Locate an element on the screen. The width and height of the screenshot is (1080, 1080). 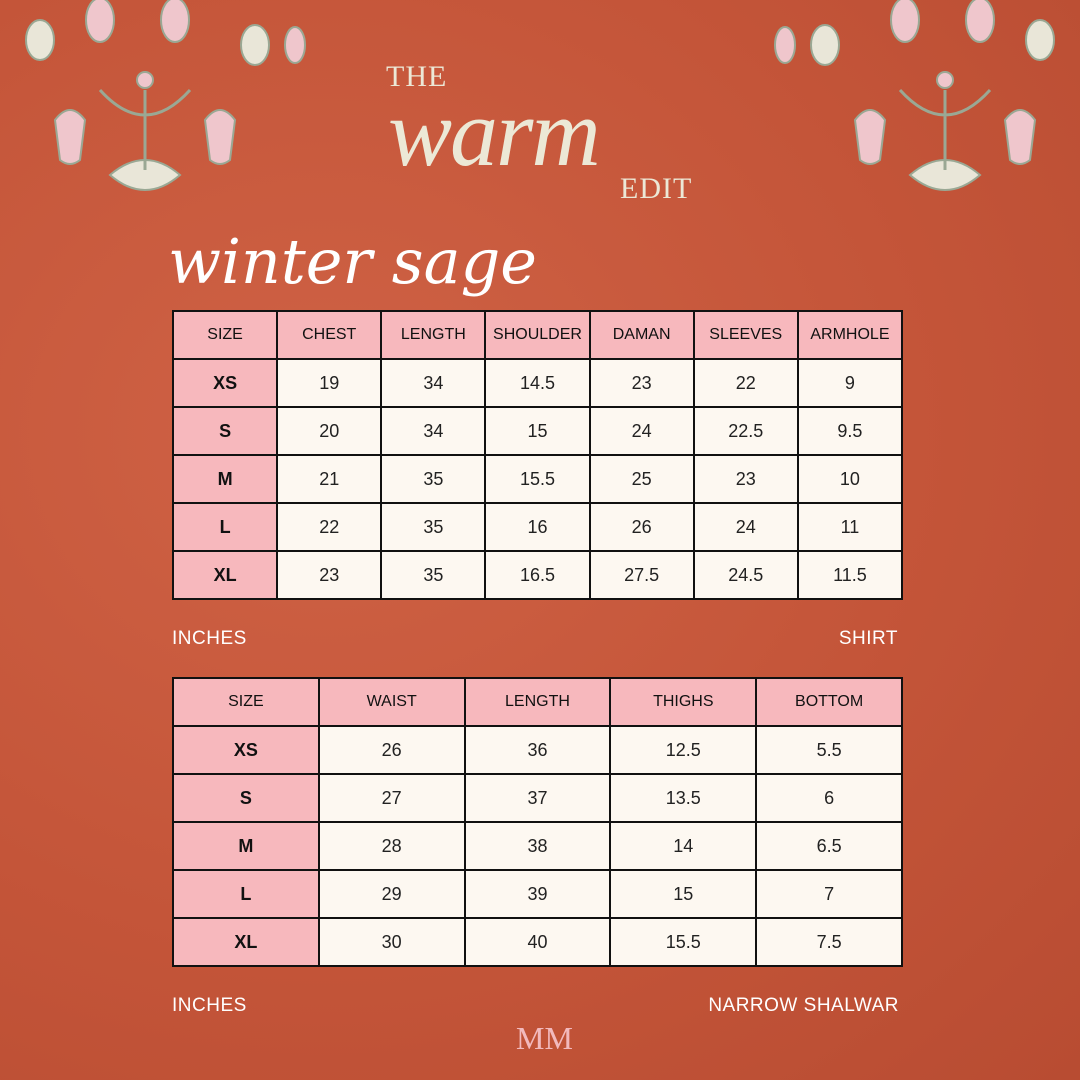
value-cell: 27 is located at coordinates (391, 798).